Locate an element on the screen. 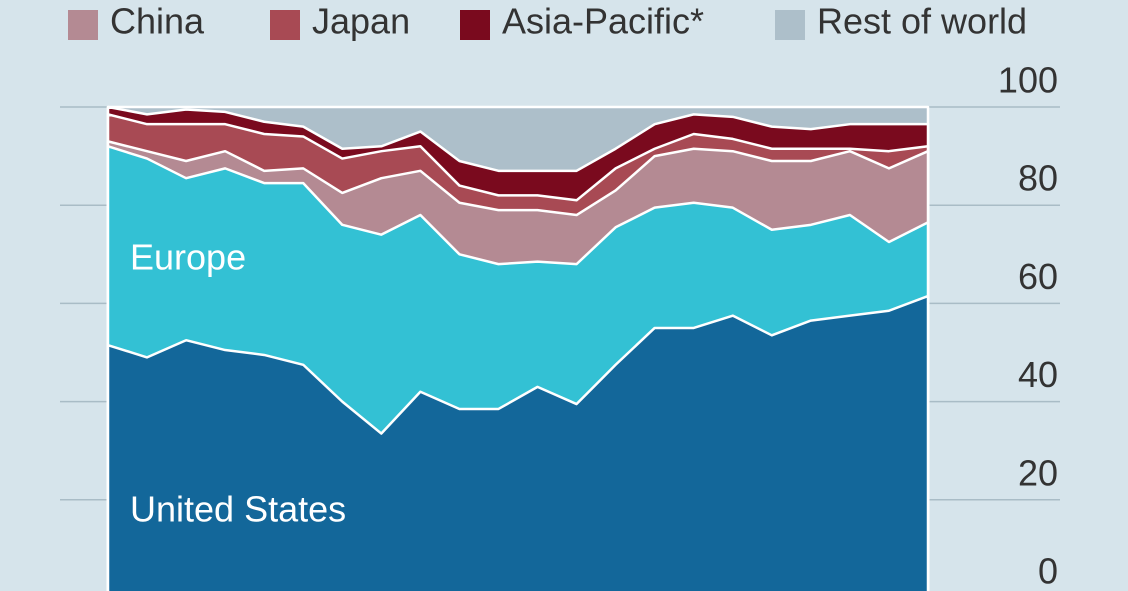 The image size is (1128, 591). legend-label: Japan is located at coordinates (361, 21).